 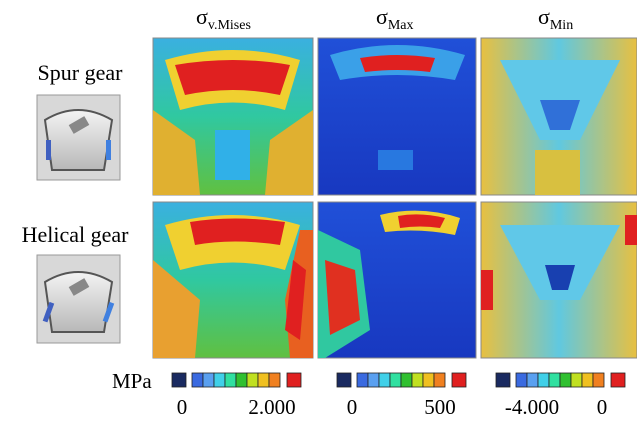 What do you see at coordinates (81, 72) in the screenshot?
I see `row-label: Spur gear` at bounding box center [81, 72].